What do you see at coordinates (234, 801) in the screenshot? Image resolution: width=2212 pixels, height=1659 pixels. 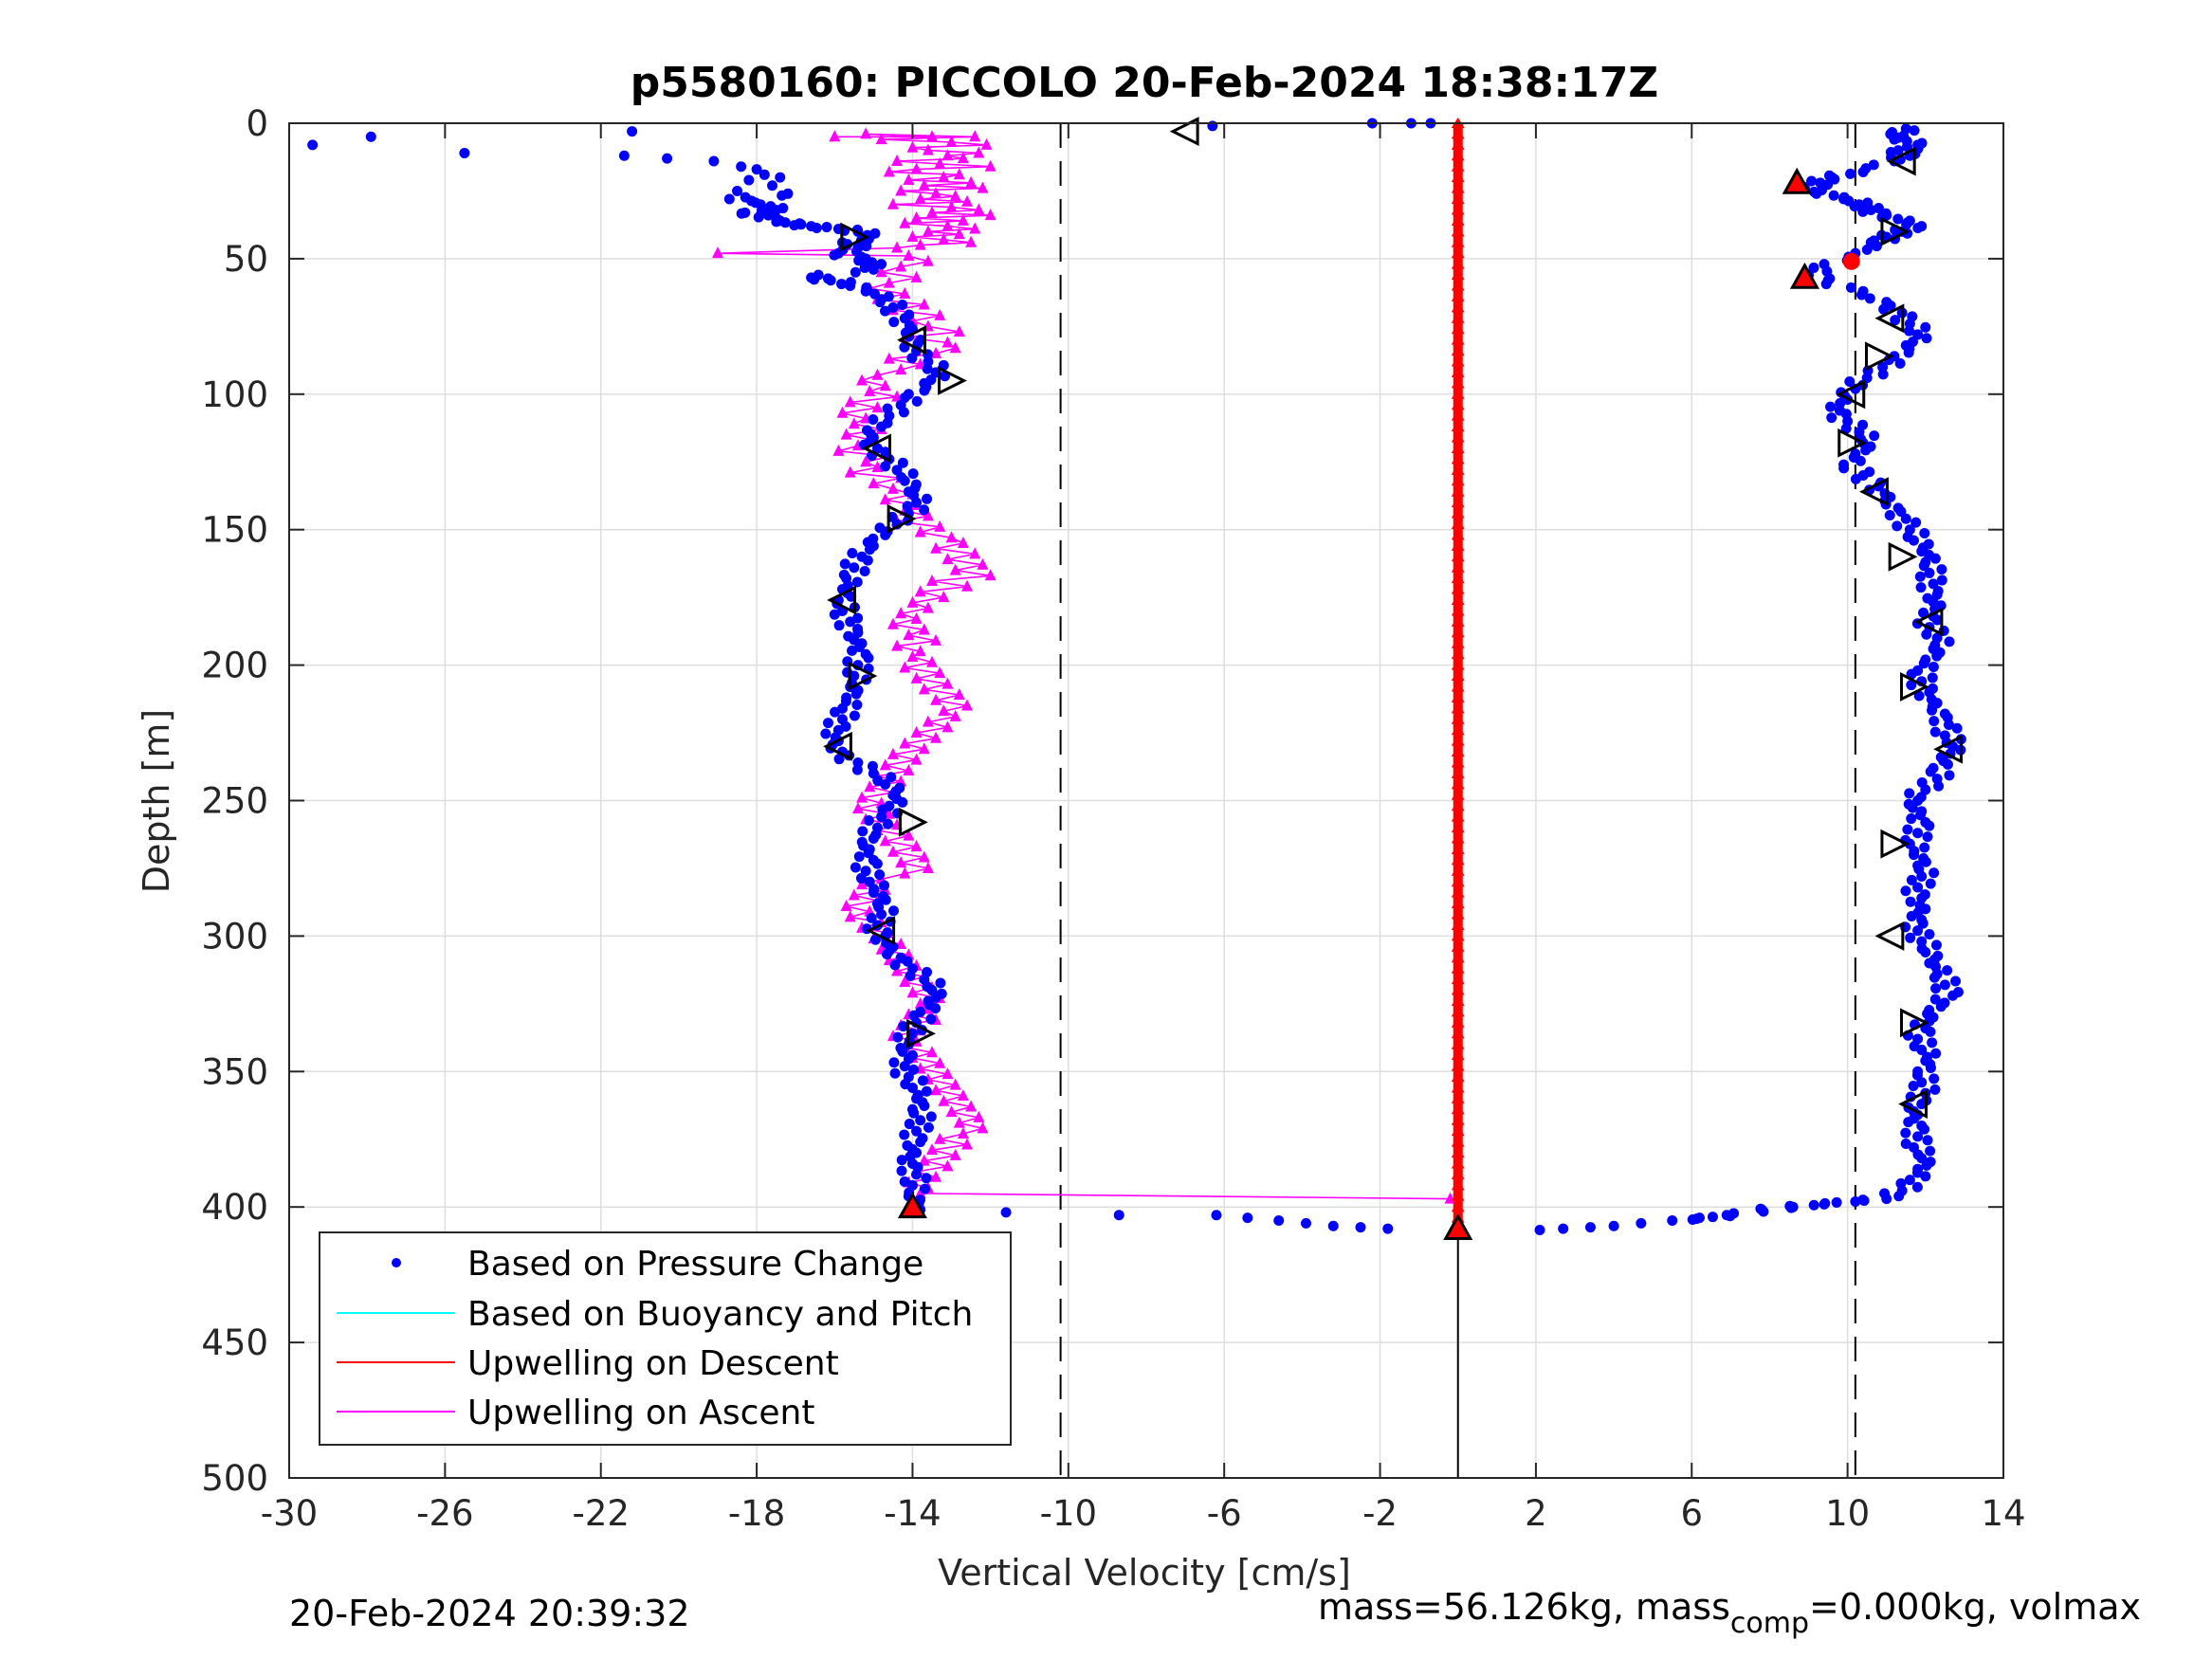 I see `y-tick-label: 250` at bounding box center [234, 801].